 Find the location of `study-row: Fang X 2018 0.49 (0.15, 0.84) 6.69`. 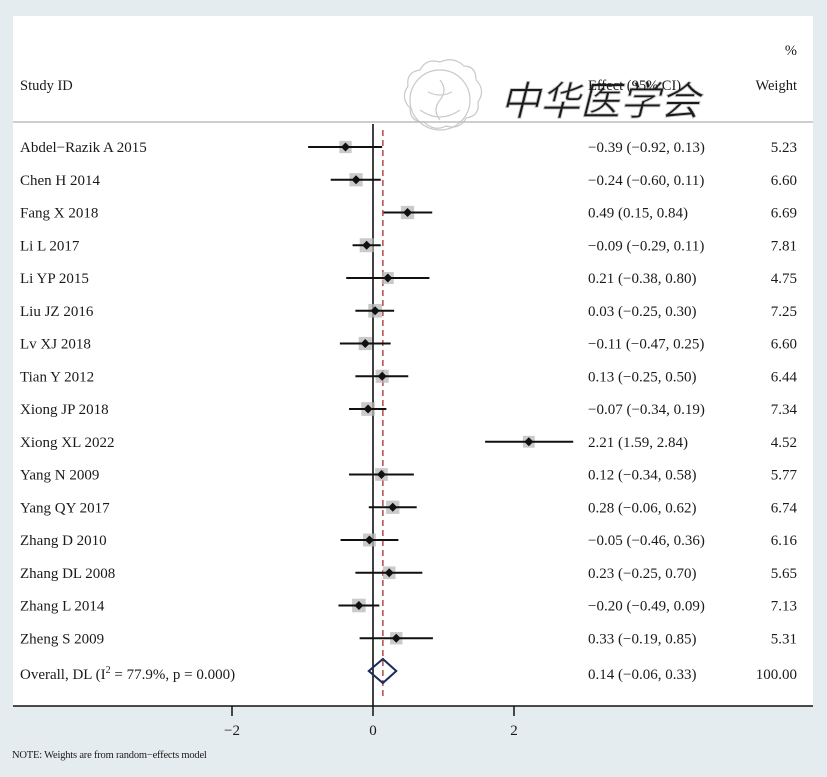

study-row: Fang X 2018 0.49 (0.15, 0.84) 6.69 is located at coordinates (408, 214).